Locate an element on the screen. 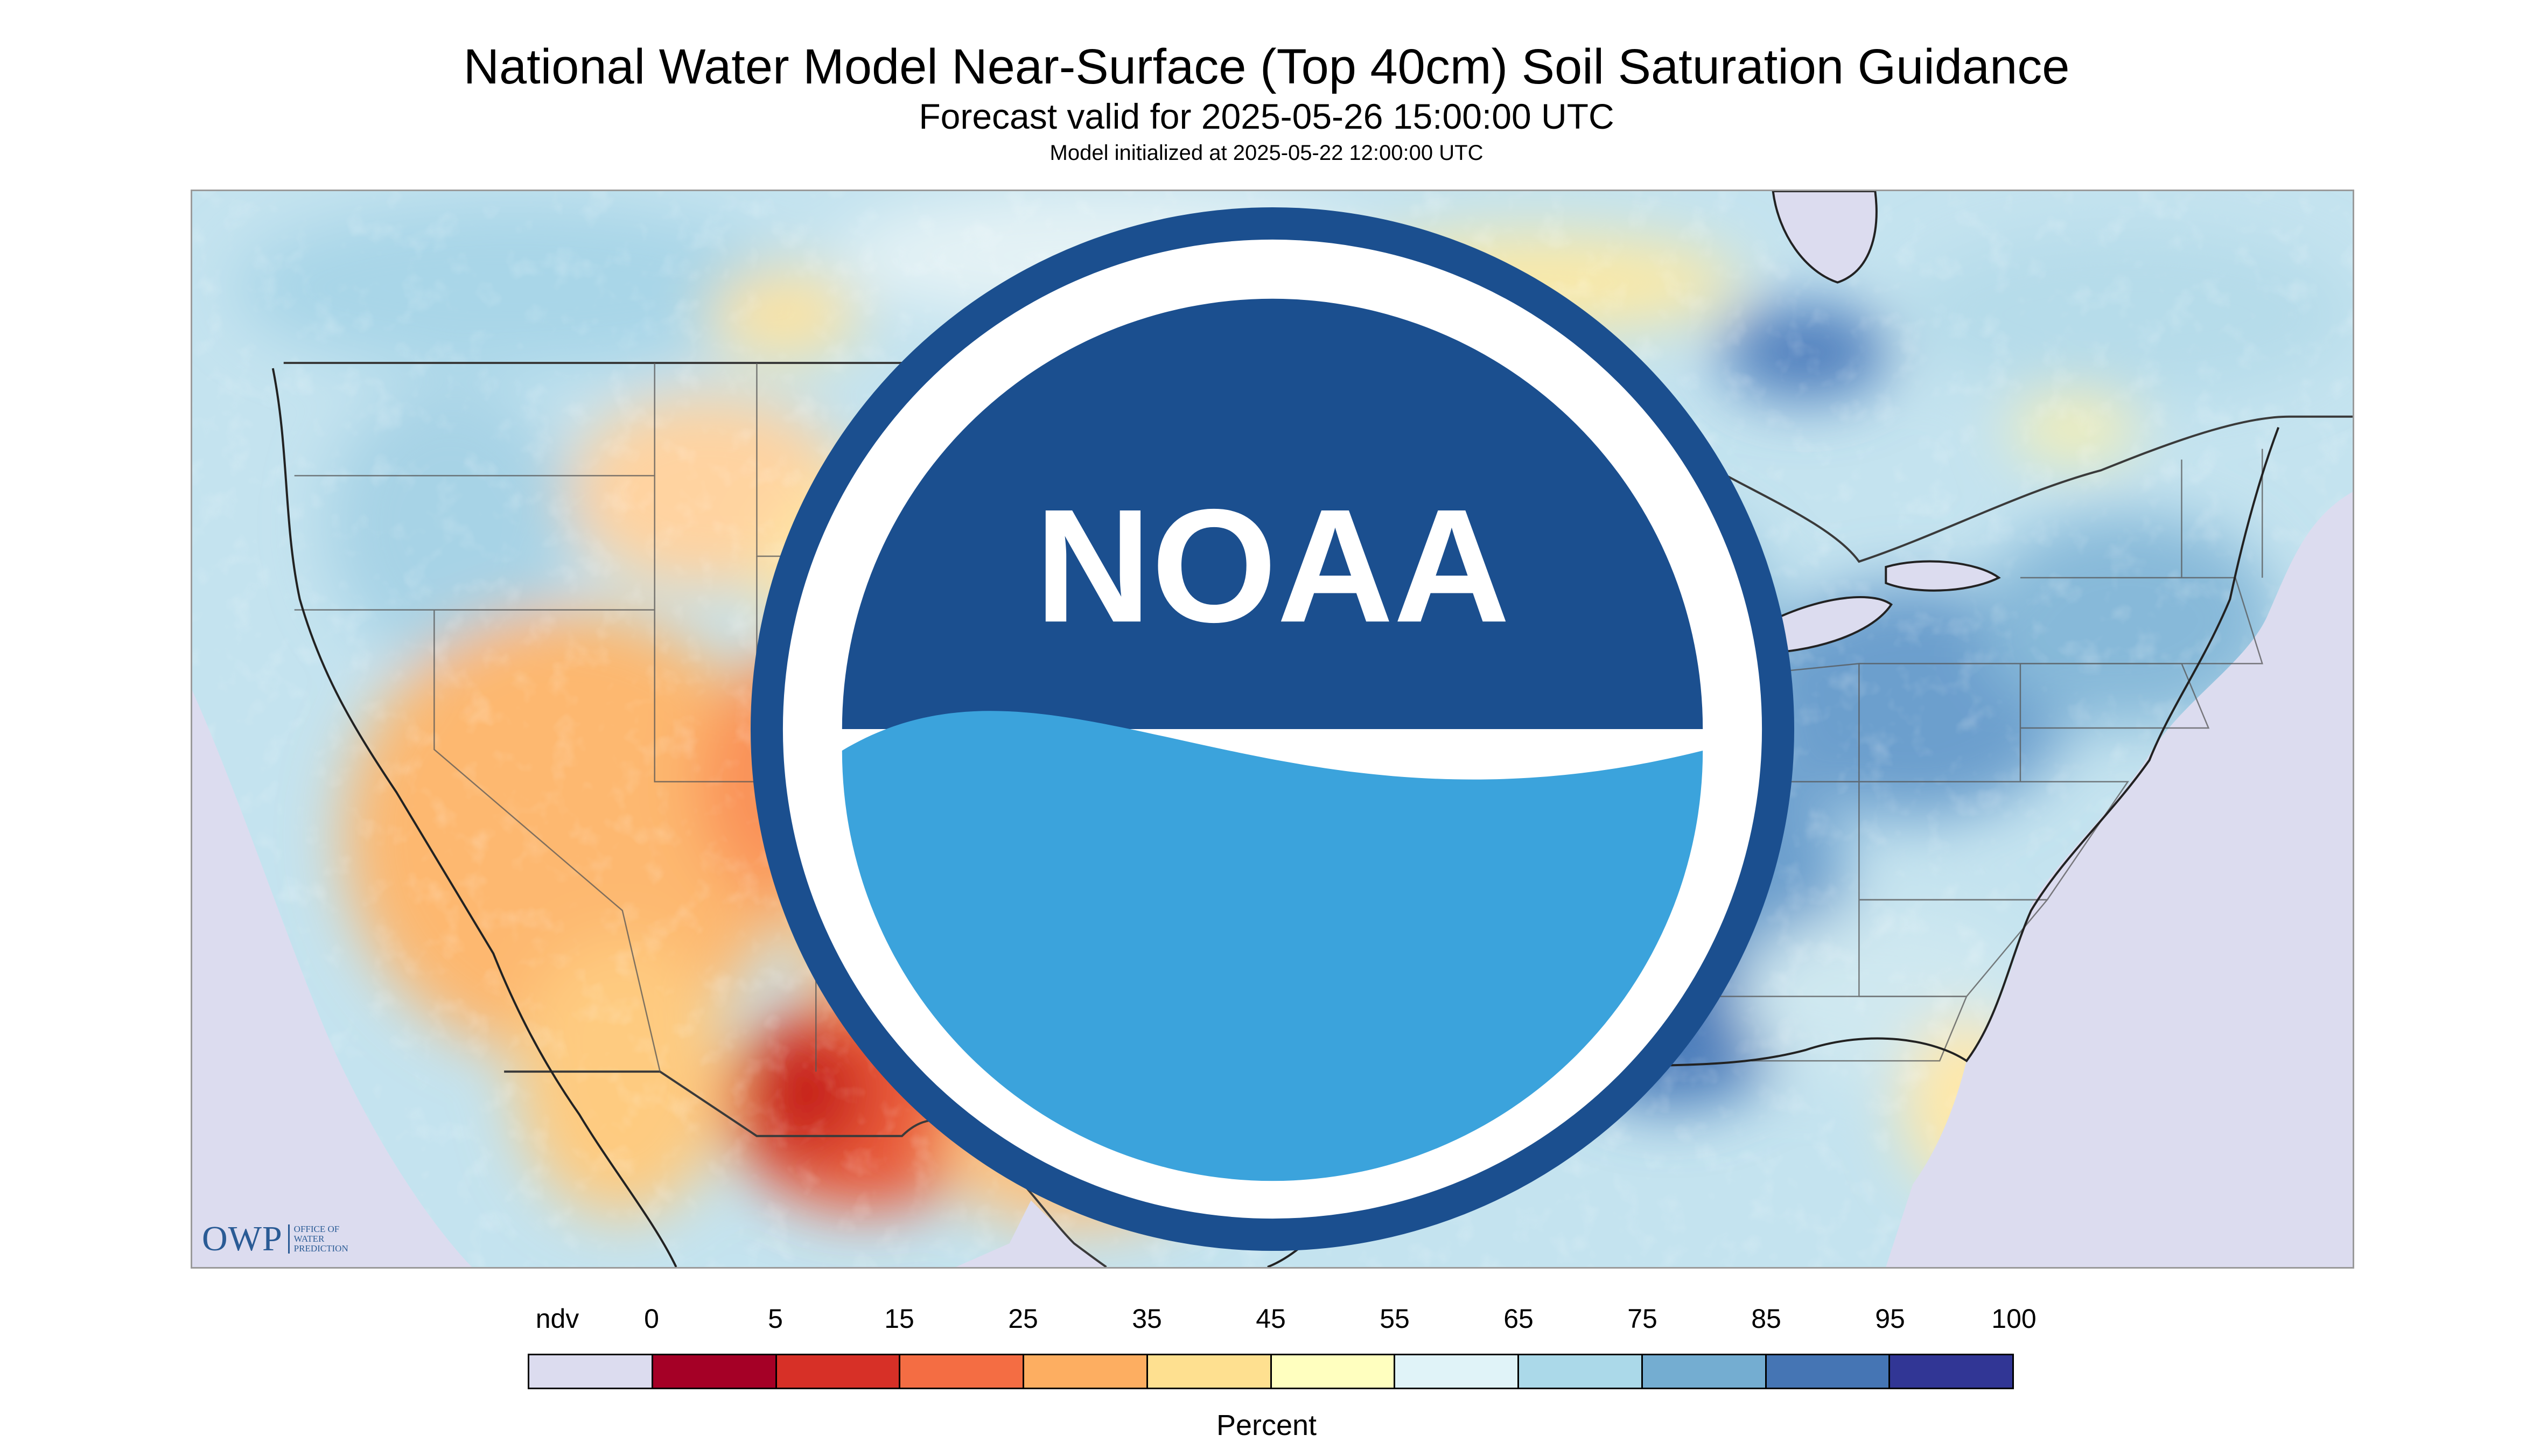 The height and width of the screenshot is (1456, 2533). legend-tick-label: 95 is located at coordinates (1890, 1319).